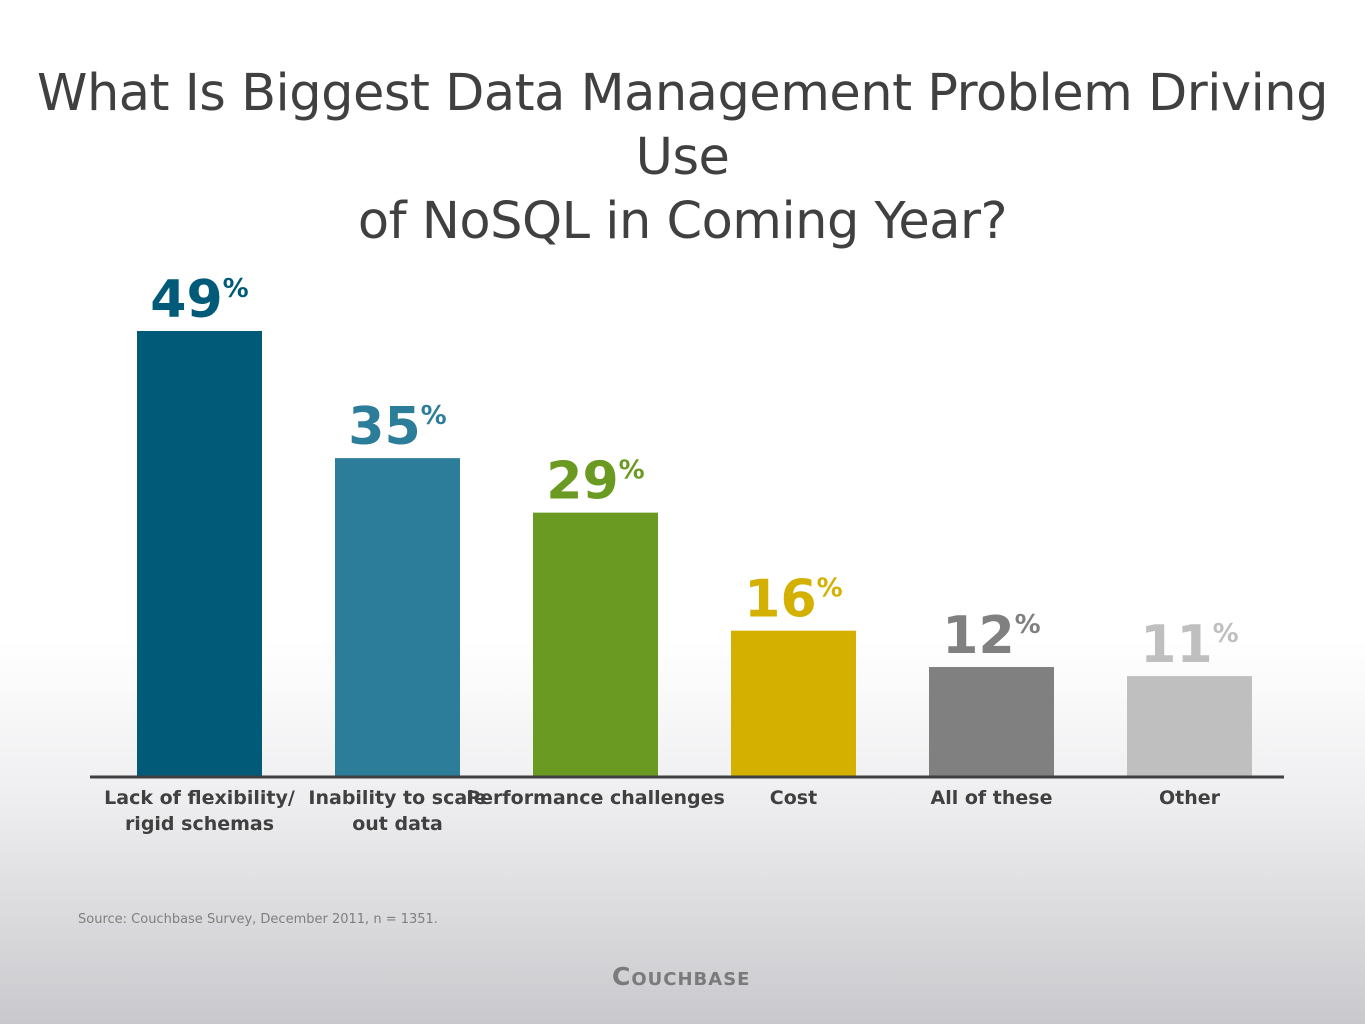 Image resolution: width=1365 pixels, height=1024 pixels. I want to click on category-label-3-0: Cost, so click(793, 798).